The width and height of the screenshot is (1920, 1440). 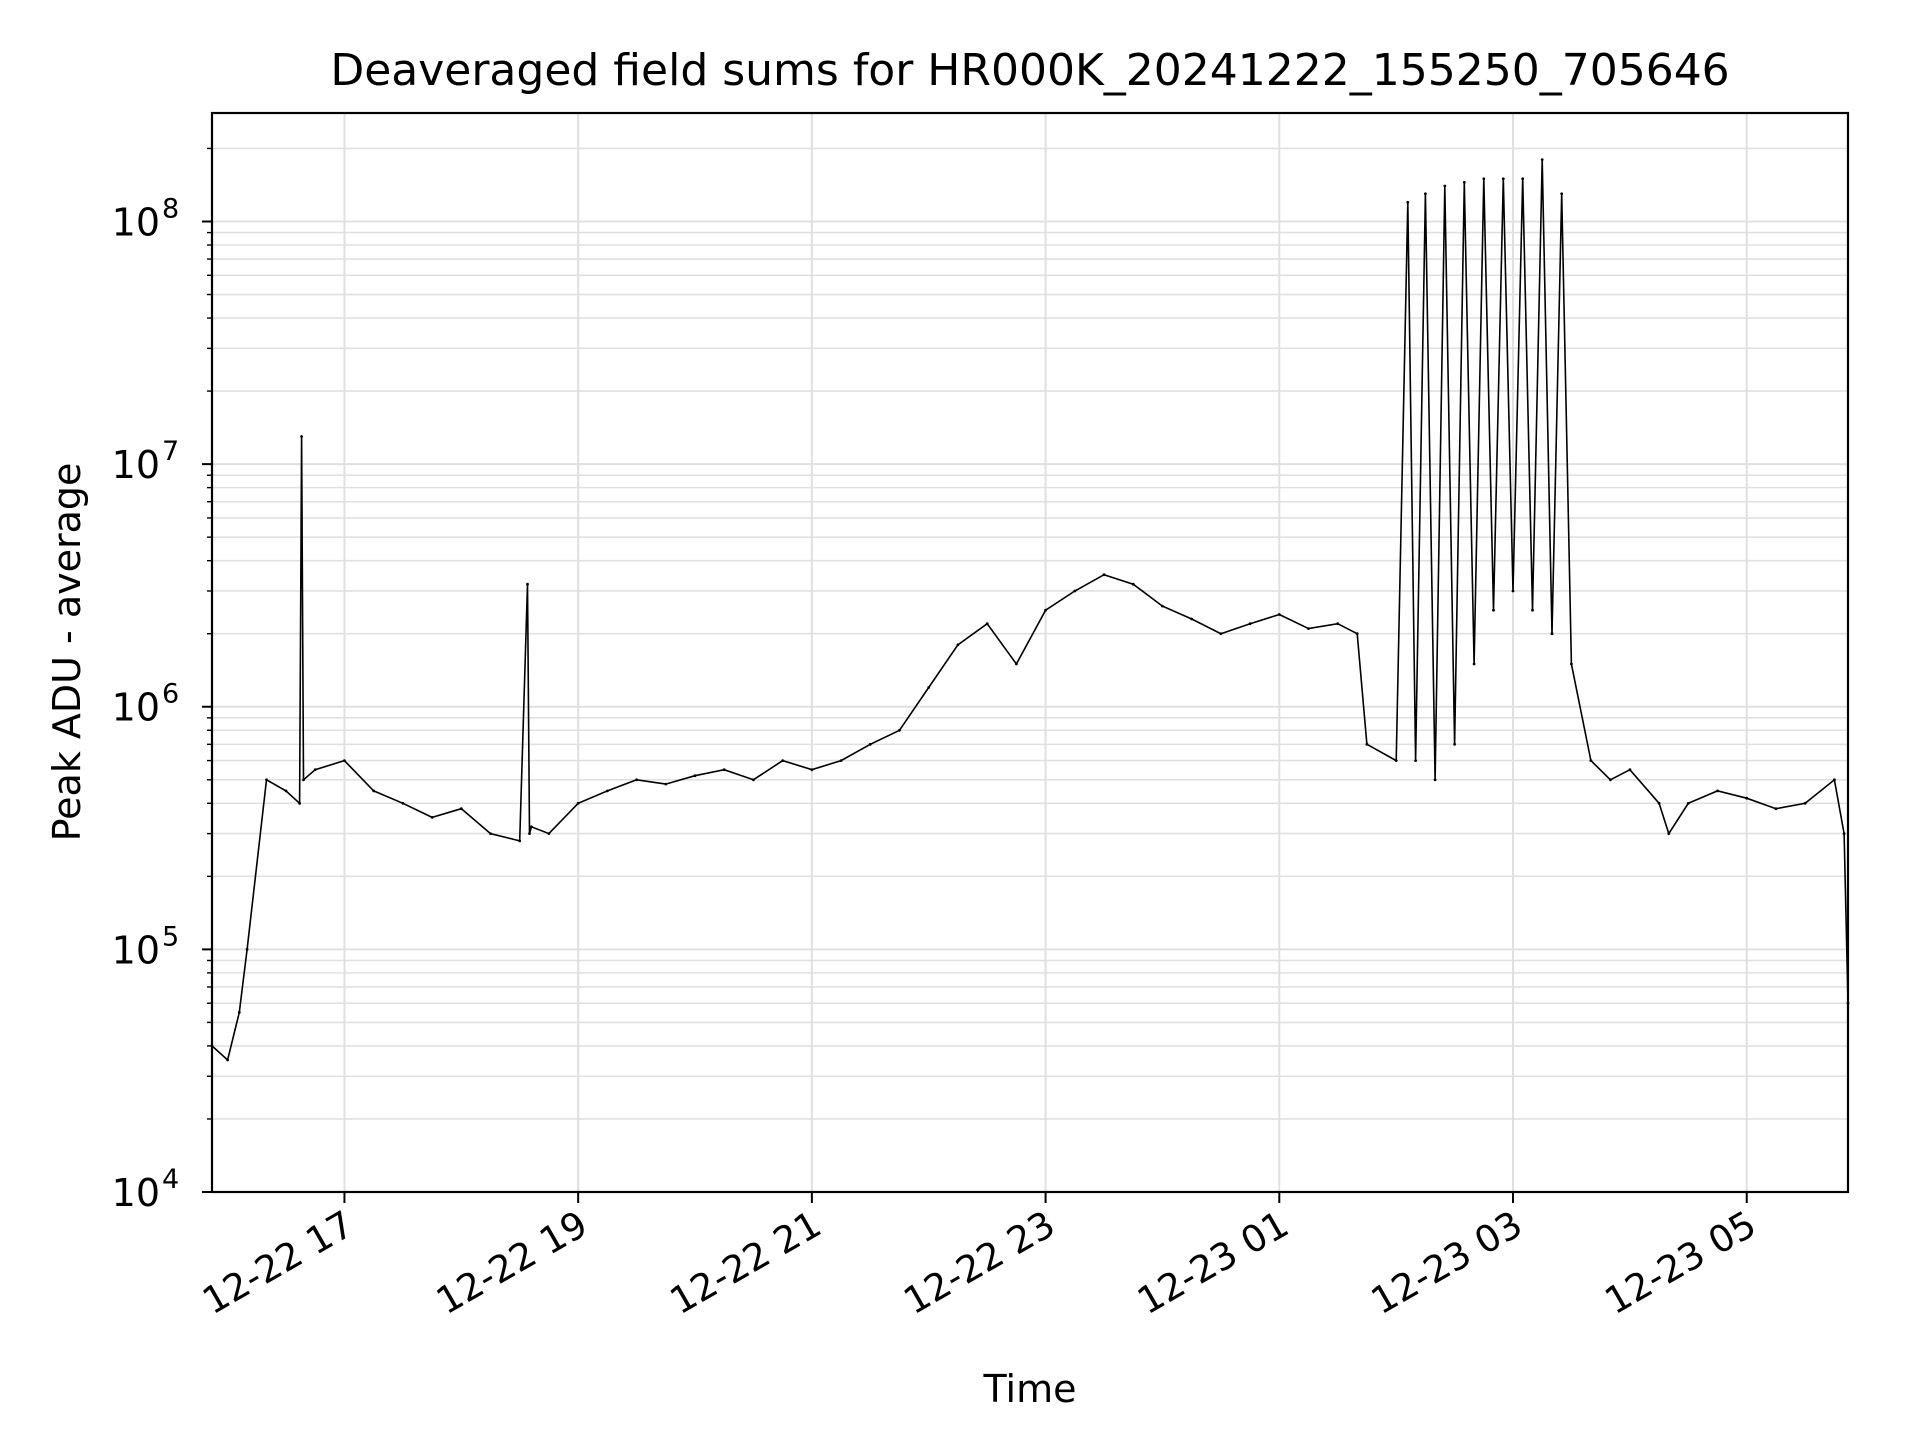 What do you see at coordinates (170, 451) in the screenshot?
I see `y-tick-exponent: 7` at bounding box center [170, 451].